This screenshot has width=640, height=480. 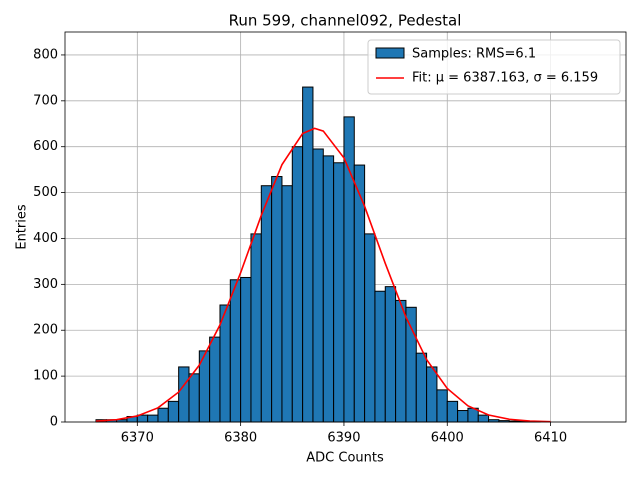 What do you see at coordinates (447, 438) in the screenshot?
I see `x-tick-label: 6400` at bounding box center [447, 438].